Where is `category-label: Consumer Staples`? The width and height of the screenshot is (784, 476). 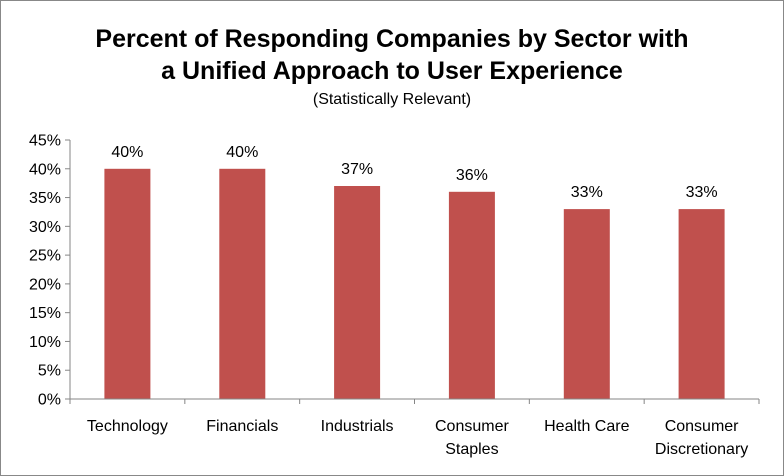
category-label: Consumer Staples is located at coordinates (472, 438).